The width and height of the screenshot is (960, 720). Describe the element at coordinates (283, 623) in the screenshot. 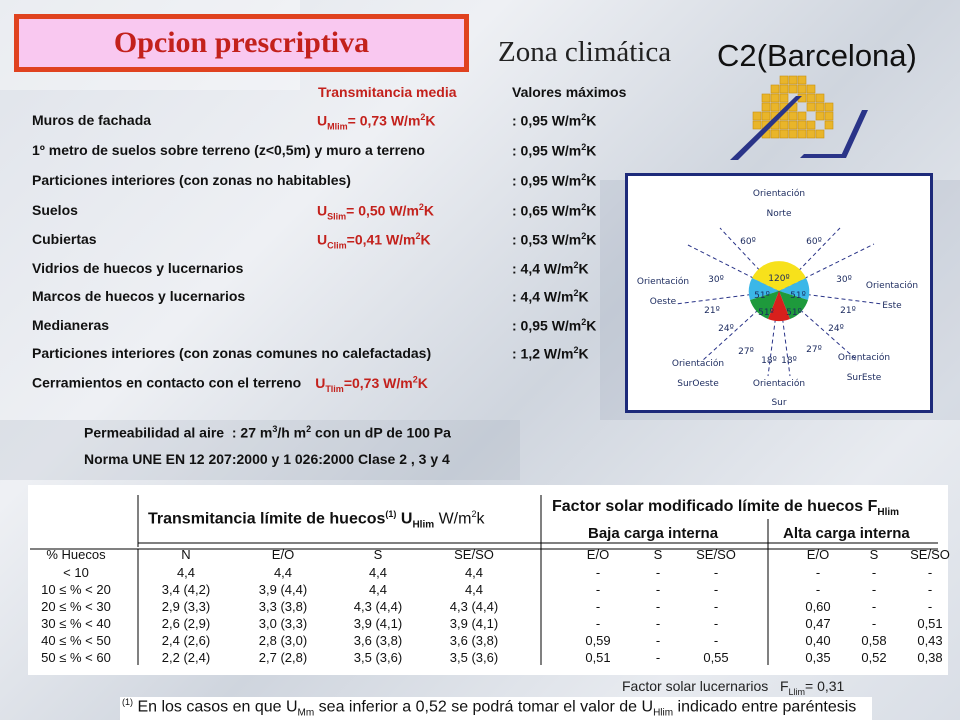

I see `table-cell: 3,0 (3,3)` at that location.